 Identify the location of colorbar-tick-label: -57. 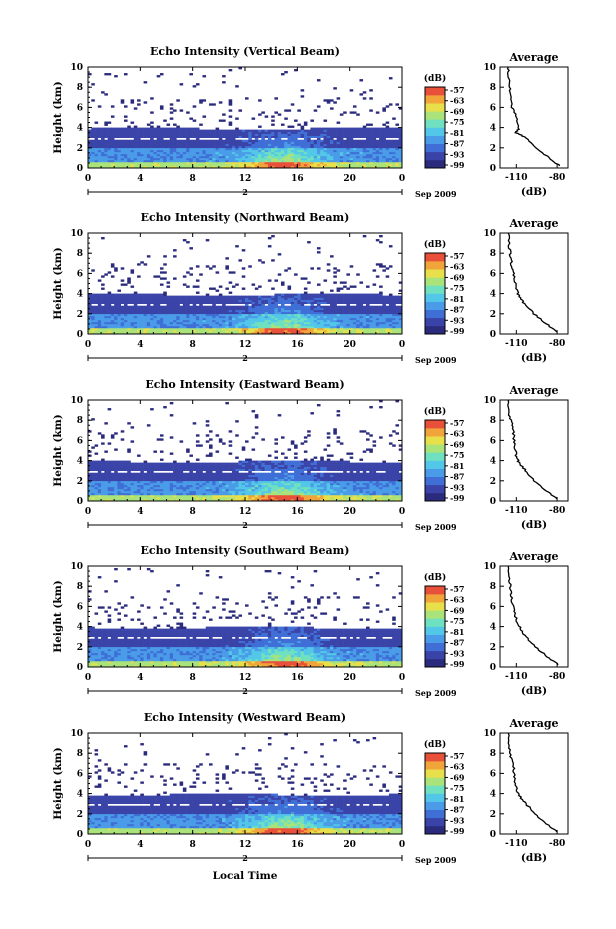
(457, 90).